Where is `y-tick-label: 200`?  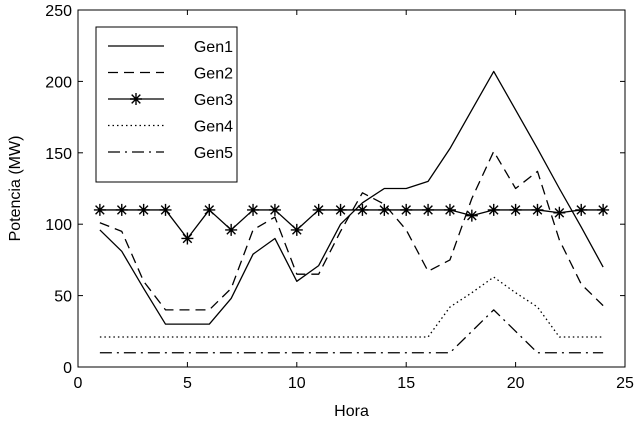 y-tick-label: 200 is located at coordinates (58, 82).